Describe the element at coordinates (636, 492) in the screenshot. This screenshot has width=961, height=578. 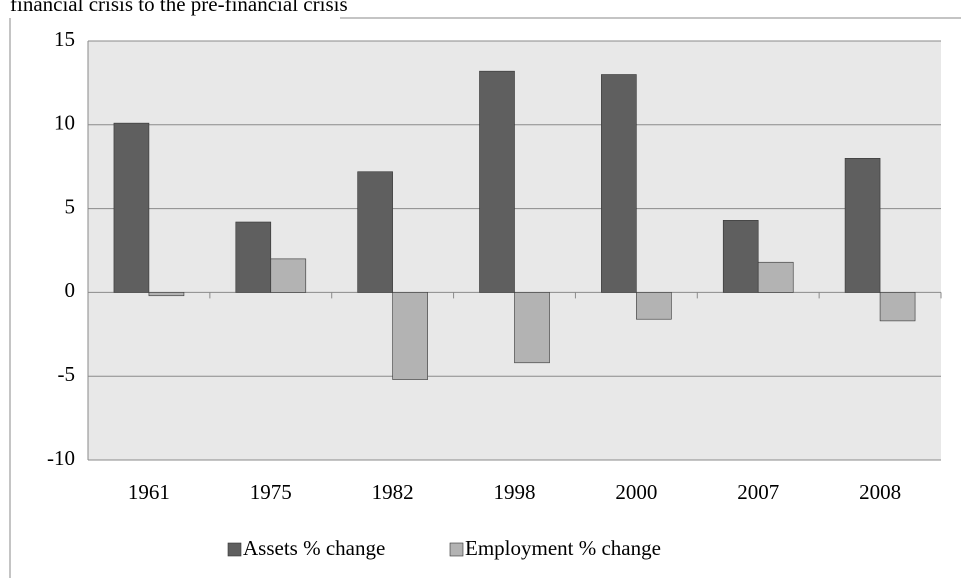
I see `x-tick-label: 2000` at that location.